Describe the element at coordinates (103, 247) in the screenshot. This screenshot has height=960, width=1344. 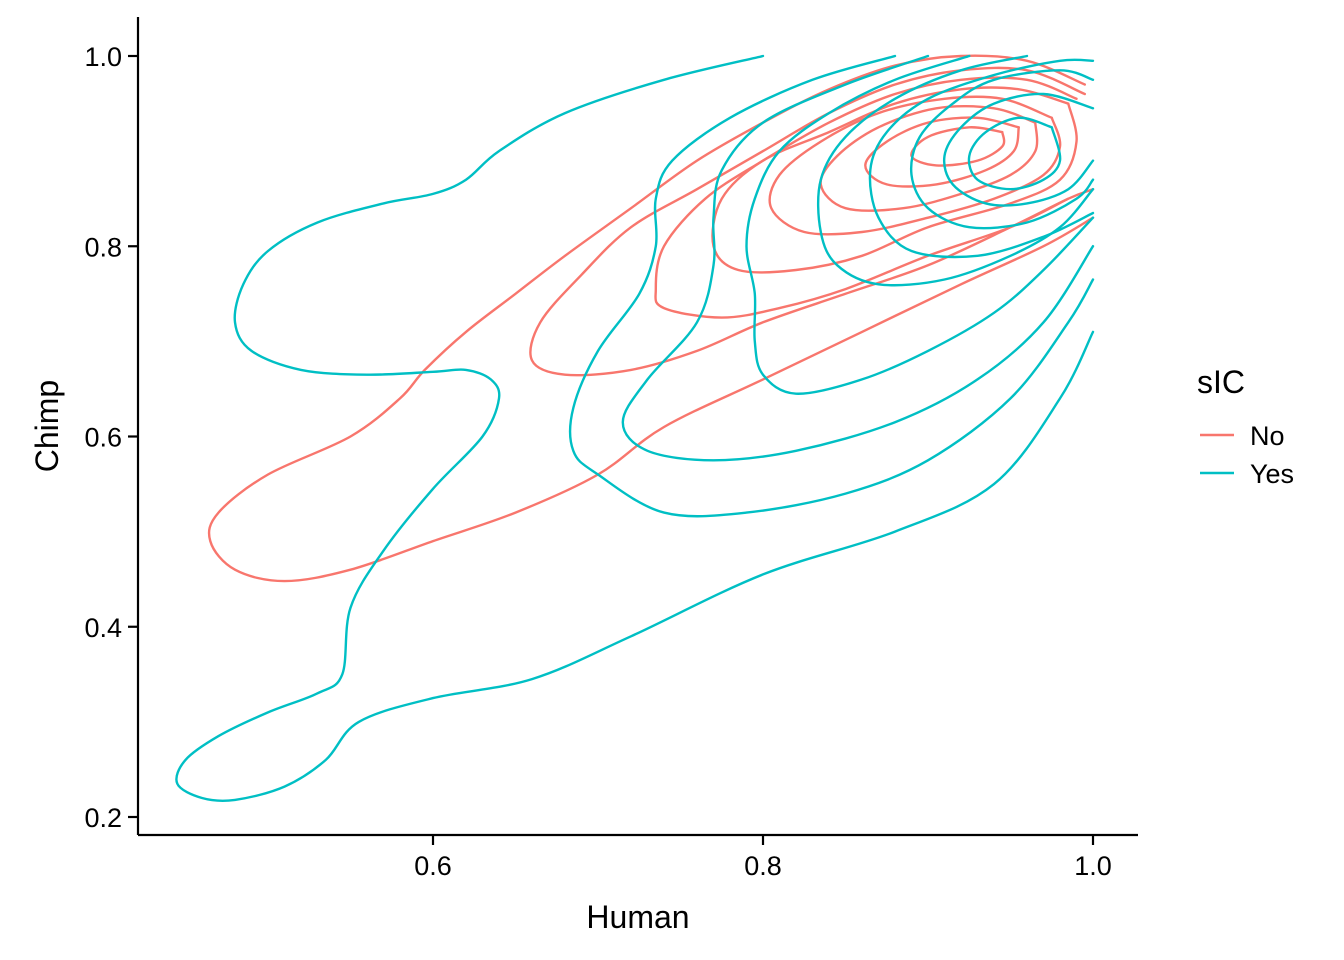
I see `y-tick-label: 0.8` at that location.